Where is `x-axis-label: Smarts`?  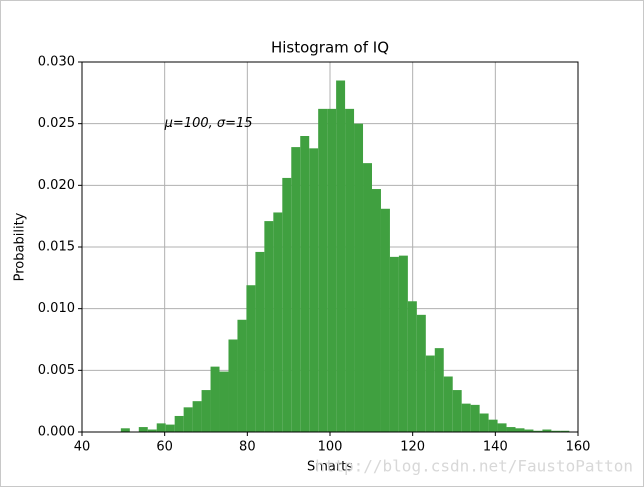 x-axis-label: Smarts is located at coordinates (330, 467).